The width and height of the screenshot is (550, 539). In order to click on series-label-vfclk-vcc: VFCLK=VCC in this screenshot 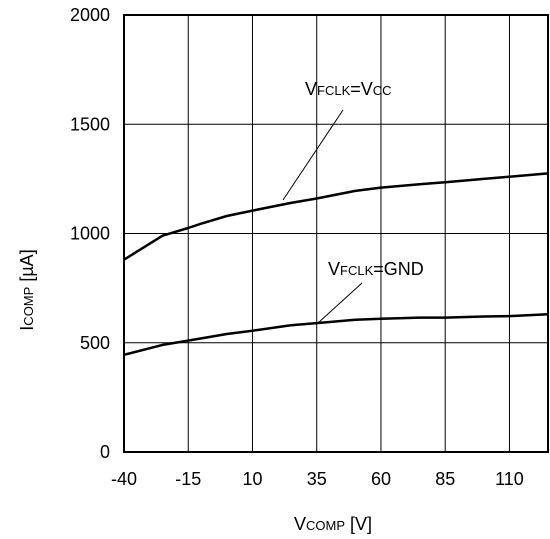, I will do `click(348, 89)`.